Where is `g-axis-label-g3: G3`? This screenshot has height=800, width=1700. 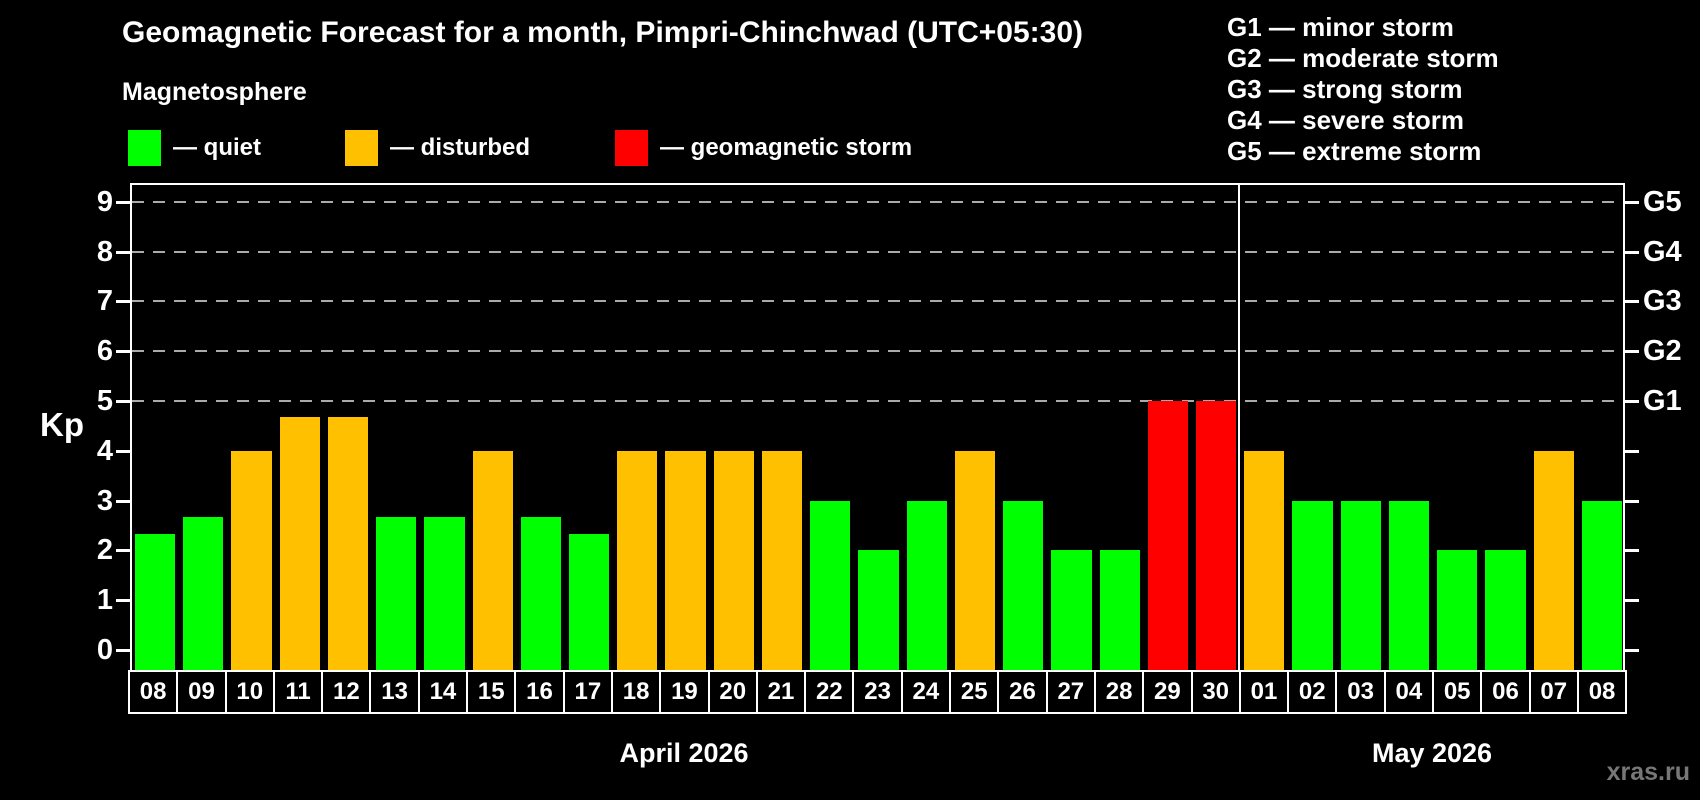 g-axis-label-g3: G3 is located at coordinates (1662, 301).